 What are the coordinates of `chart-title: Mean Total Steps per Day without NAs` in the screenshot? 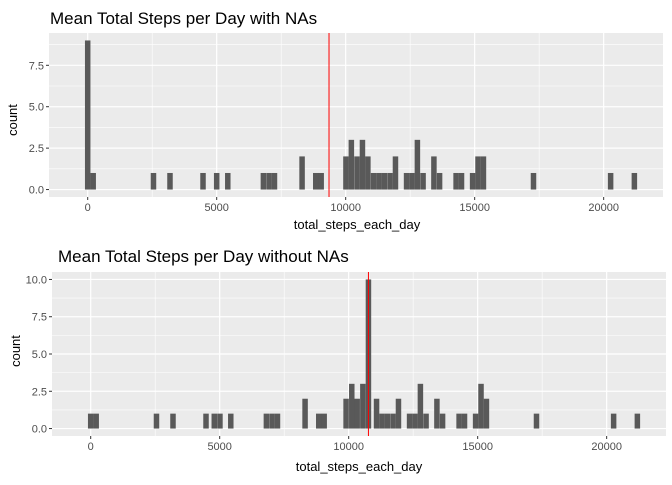 It's located at (203, 256).